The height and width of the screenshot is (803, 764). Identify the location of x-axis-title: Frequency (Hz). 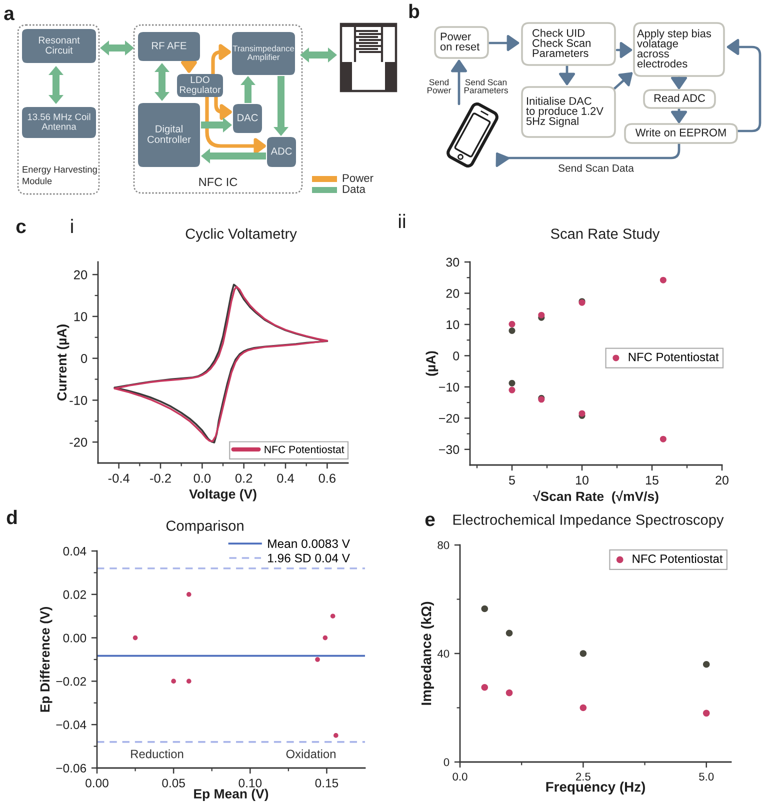
(595, 788).